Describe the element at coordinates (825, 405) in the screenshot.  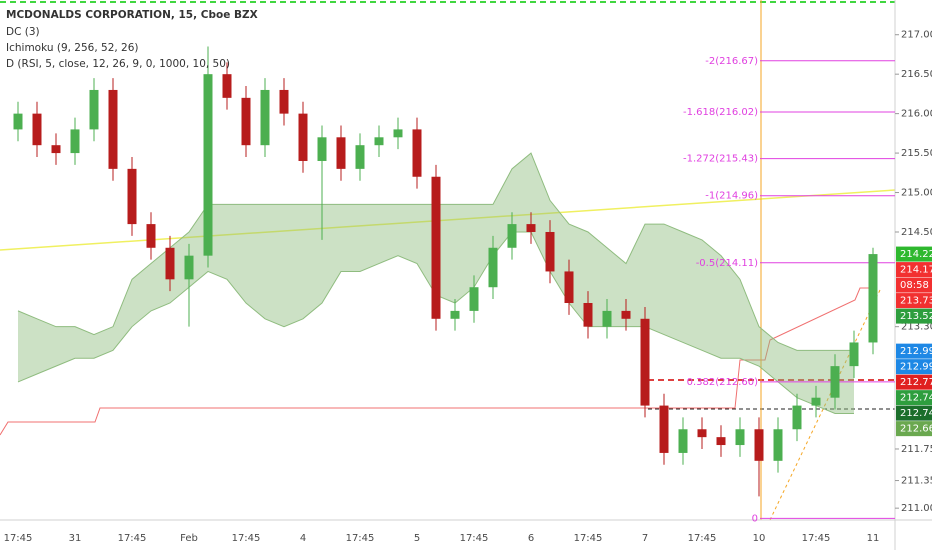
I see `fib-diagonal` at that location.